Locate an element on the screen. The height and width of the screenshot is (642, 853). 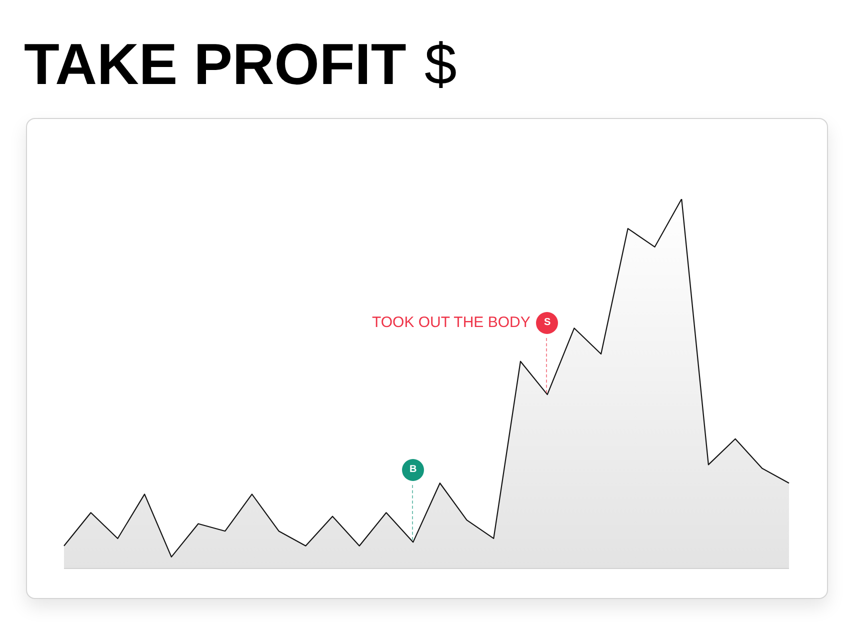
chart-title: TAKE PROFIT $ is located at coordinates (240, 64).